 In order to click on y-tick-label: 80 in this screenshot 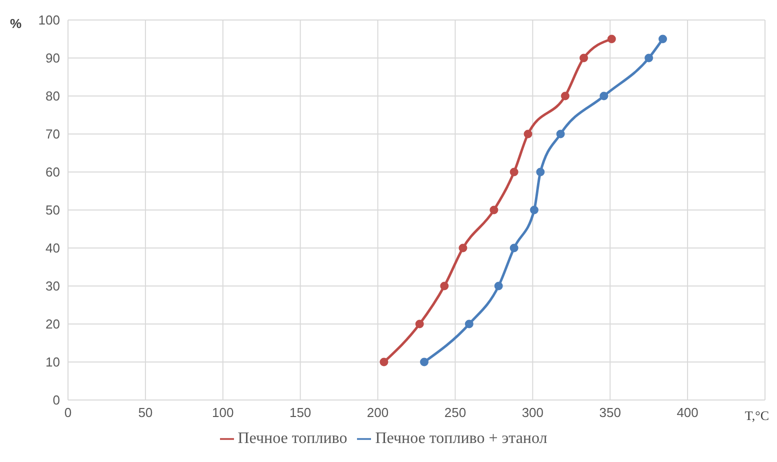, I will do `click(53, 96)`.